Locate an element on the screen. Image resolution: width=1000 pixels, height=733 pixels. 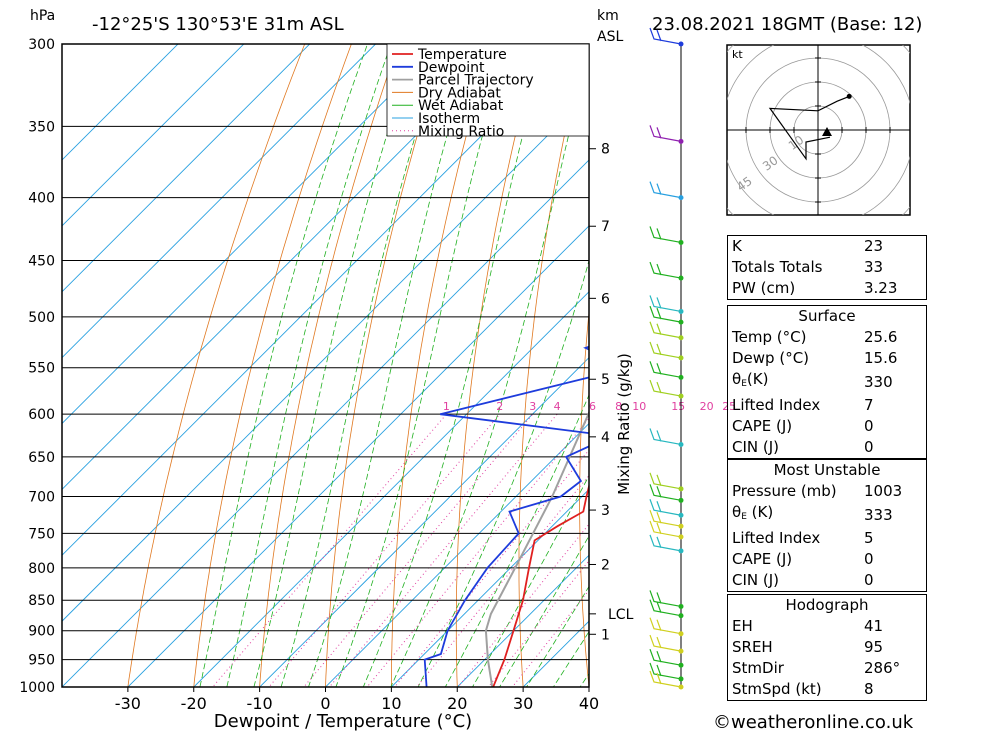
storm-motion-marker is located at coordinates (827, 131).